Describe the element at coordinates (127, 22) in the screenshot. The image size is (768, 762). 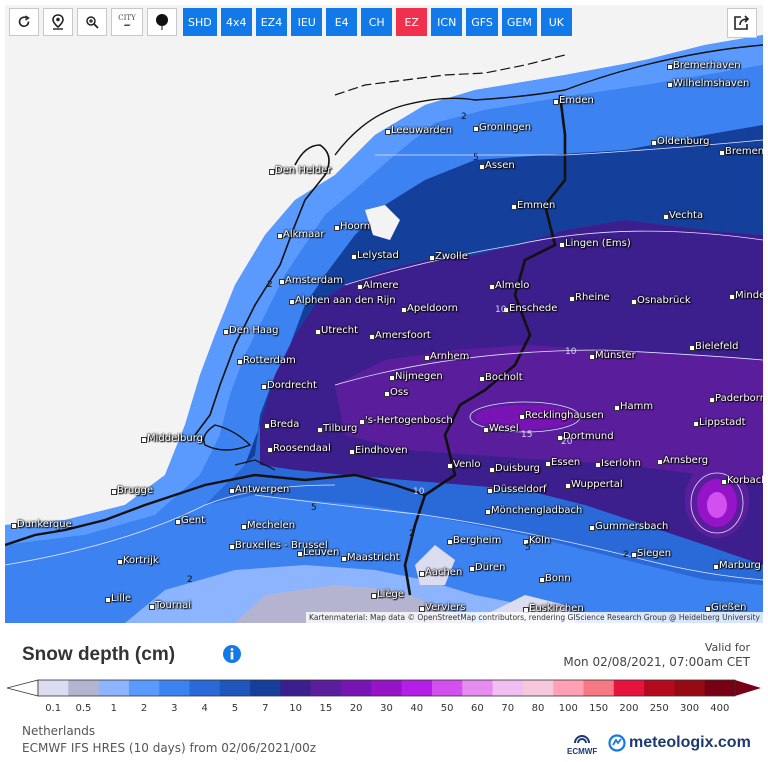
I see `city-toggle-button: CITY ----` at that location.